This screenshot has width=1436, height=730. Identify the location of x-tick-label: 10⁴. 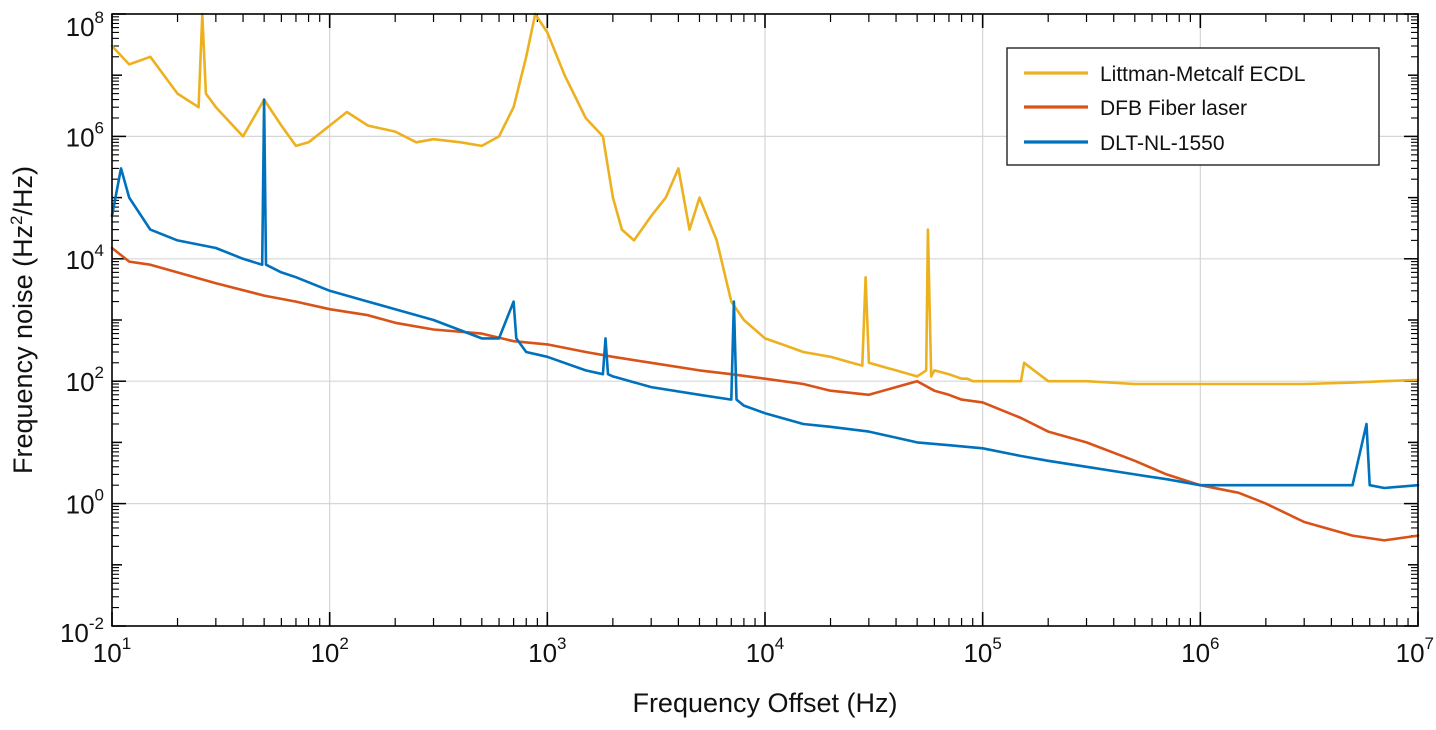
(765, 651).